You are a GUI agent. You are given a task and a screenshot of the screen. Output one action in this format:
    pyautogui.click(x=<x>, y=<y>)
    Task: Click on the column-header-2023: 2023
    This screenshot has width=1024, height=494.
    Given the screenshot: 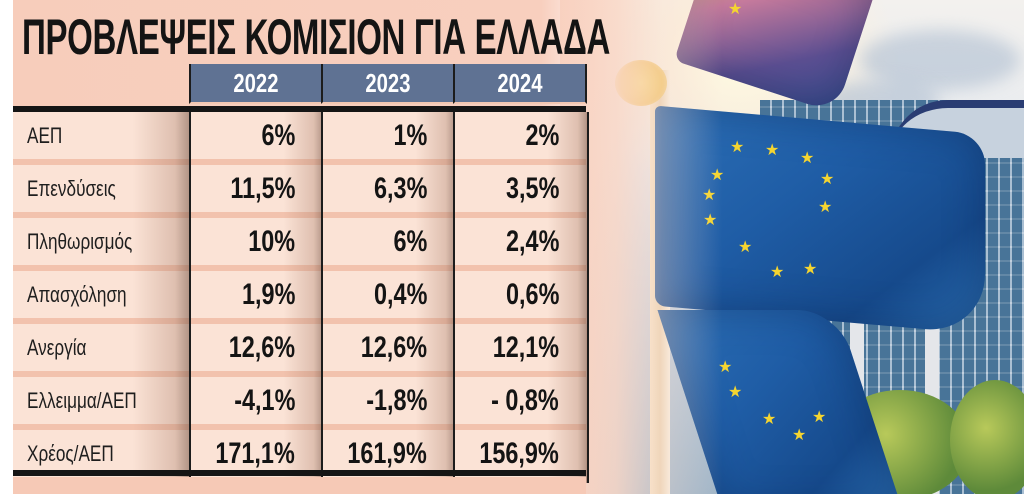 What is the action you would take?
    pyautogui.click(x=387, y=84)
    